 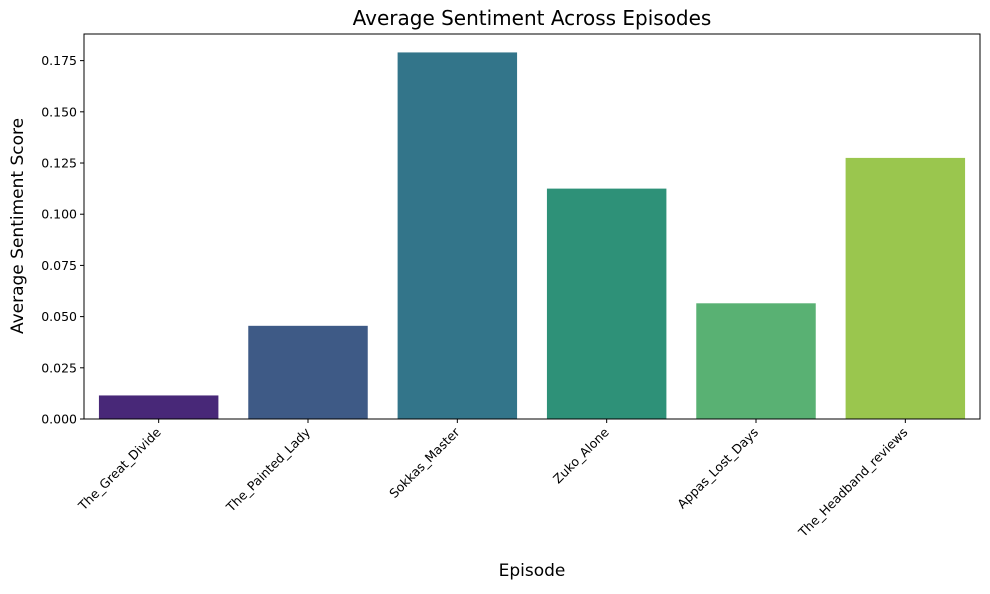 I want to click on y-tick-label: 0.150, so click(x=59, y=111).